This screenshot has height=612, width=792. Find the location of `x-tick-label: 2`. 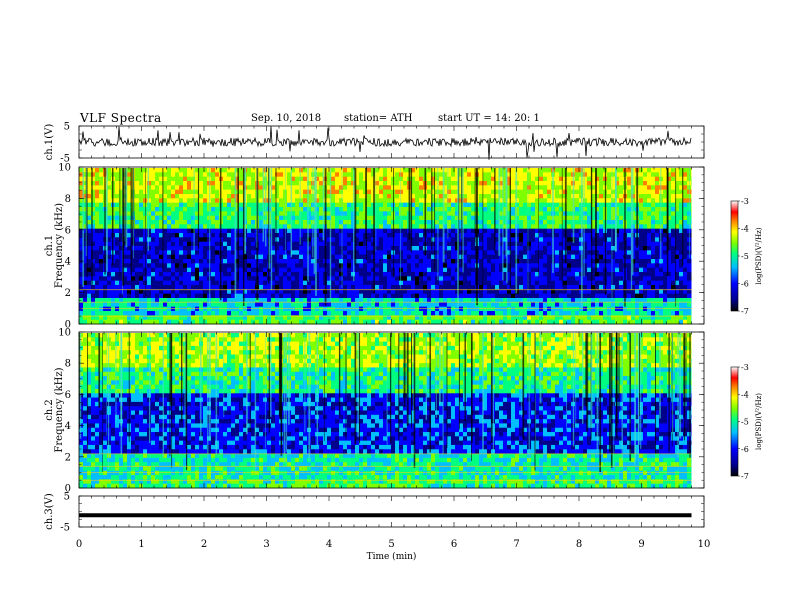

x-tick-label: 2 is located at coordinates (204, 544).